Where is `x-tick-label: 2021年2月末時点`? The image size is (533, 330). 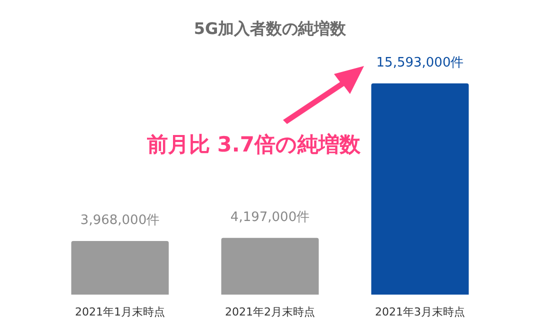
x-tick-label: 2021年2月末時点 is located at coordinates (270, 311).